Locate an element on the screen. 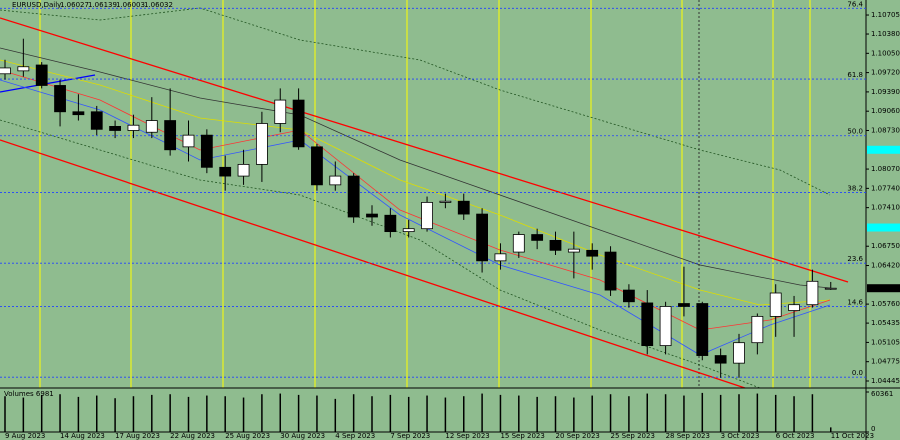 This screenshot has width=900, height=440. y-tick-label: 1.10380 is located at coordinates (885, 34).